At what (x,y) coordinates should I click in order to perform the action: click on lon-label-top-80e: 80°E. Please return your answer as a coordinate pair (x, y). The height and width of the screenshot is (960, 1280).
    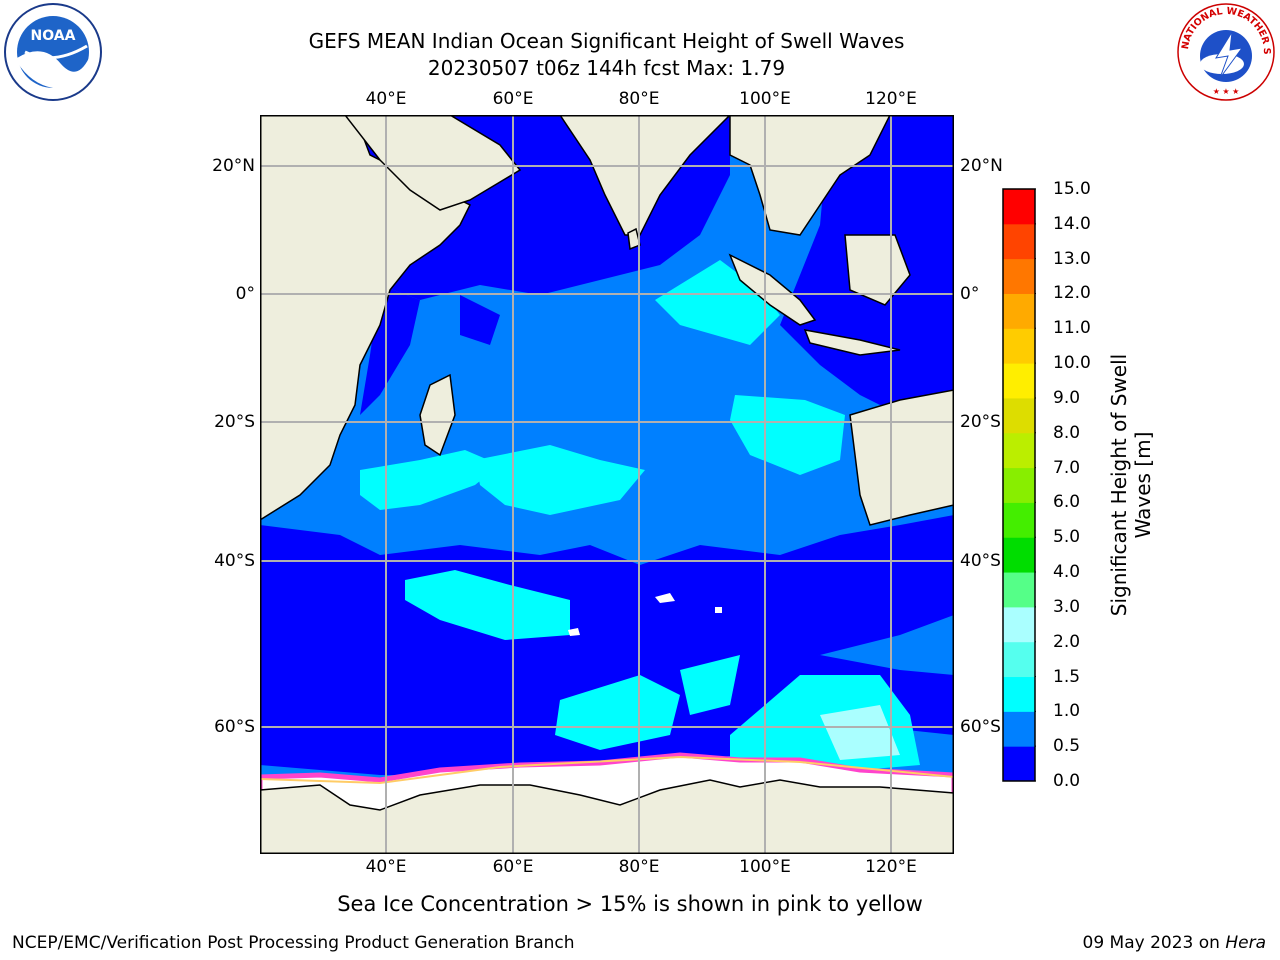
    Looking at the image, I should click on (639, 99).